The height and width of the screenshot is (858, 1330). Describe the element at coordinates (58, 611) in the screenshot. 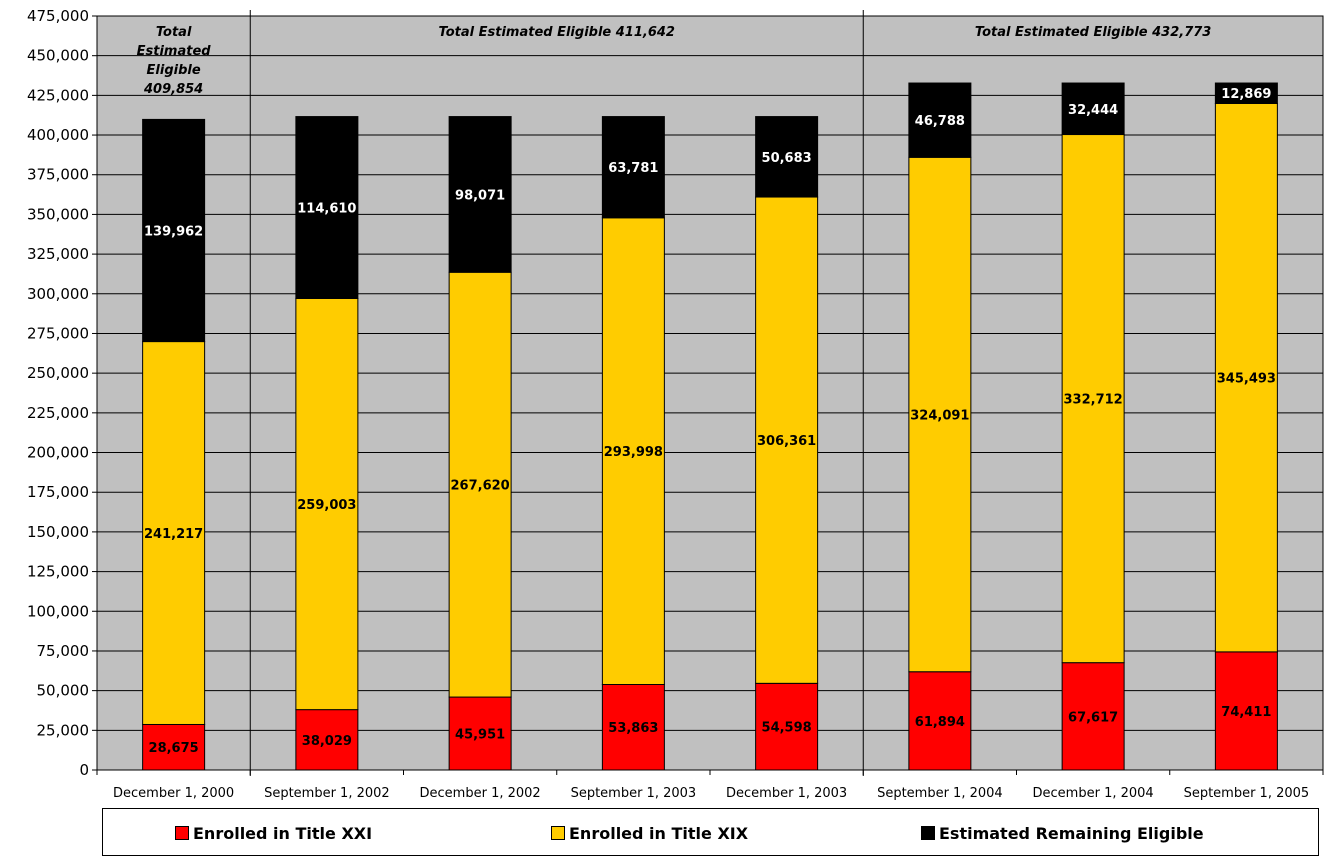

I see `y-tick-label: 100,000` at that location.